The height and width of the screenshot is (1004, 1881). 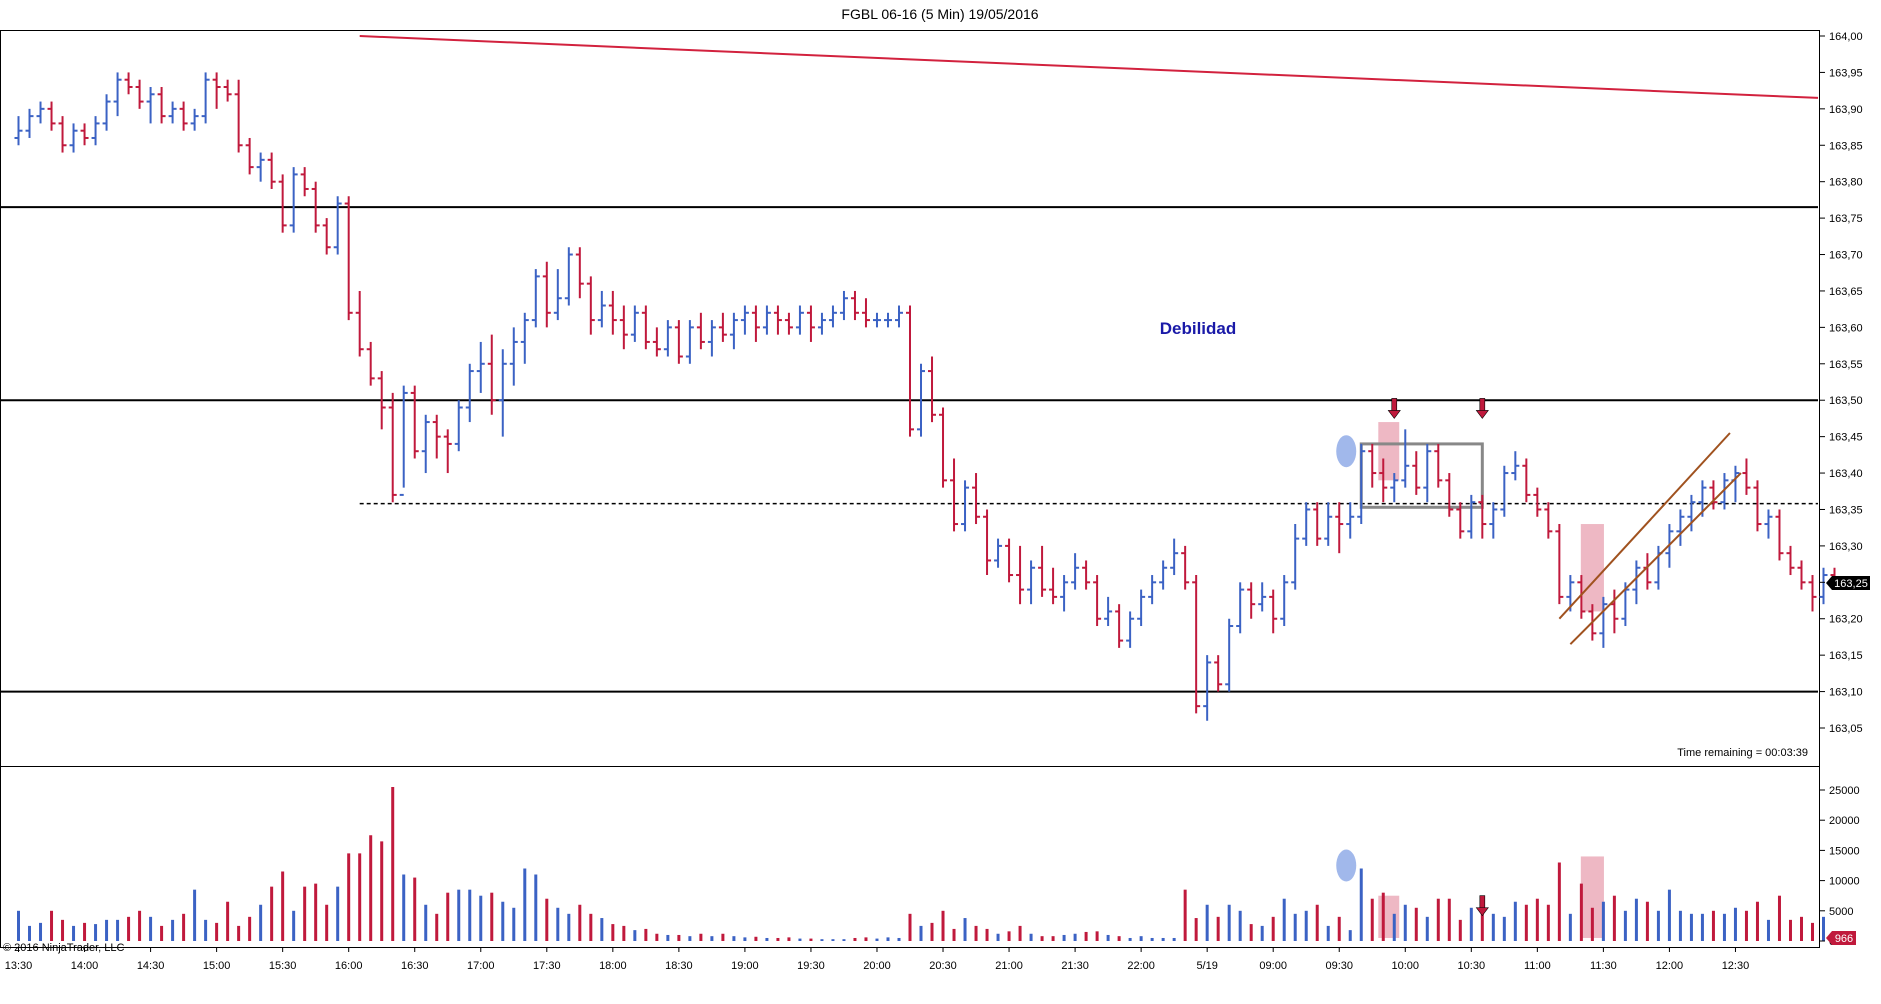 What do you see at coordinates (1592, 568) in the screenshot?
I see `highlight-box-price` at bounding box center [1592, 568].